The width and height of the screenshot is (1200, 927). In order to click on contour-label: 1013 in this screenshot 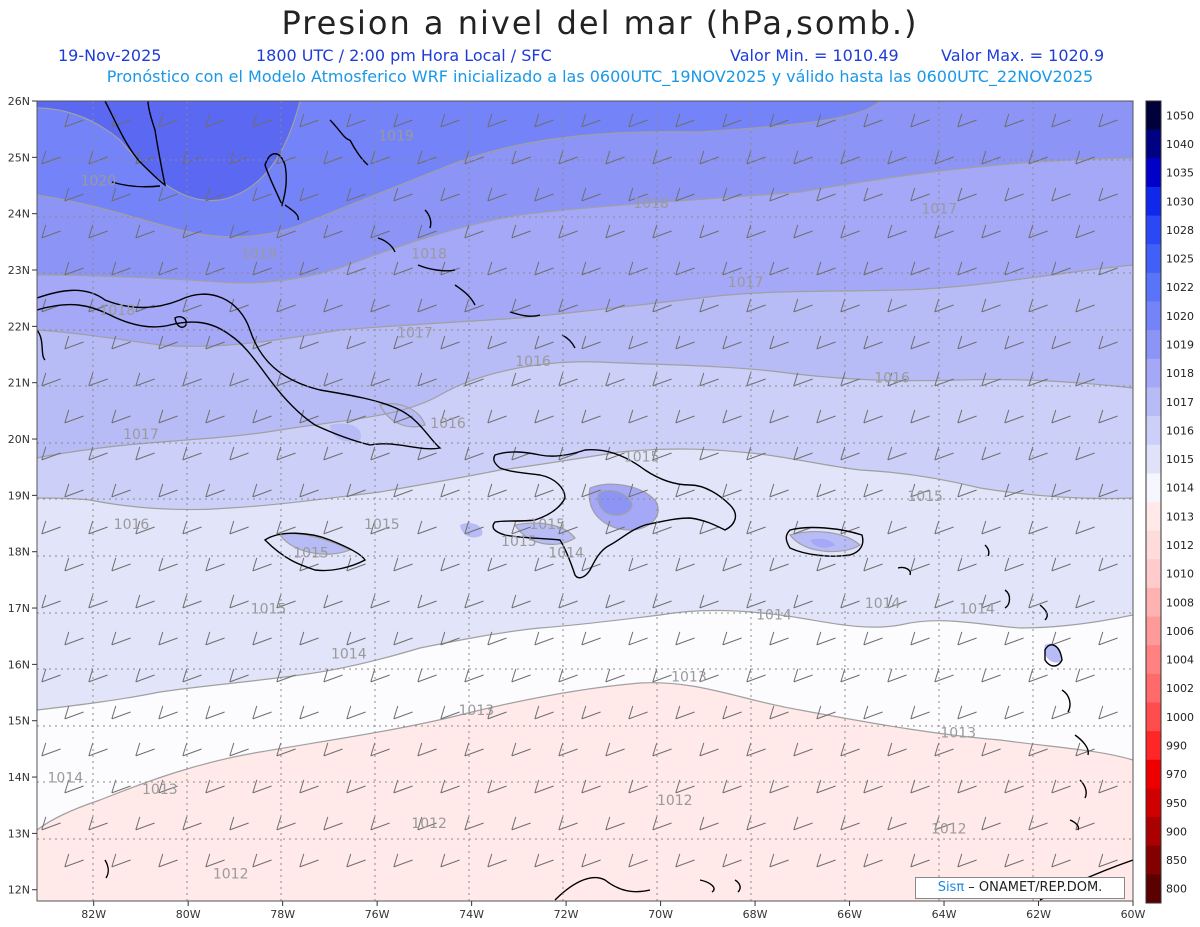, I will do `click(689, 677)`.